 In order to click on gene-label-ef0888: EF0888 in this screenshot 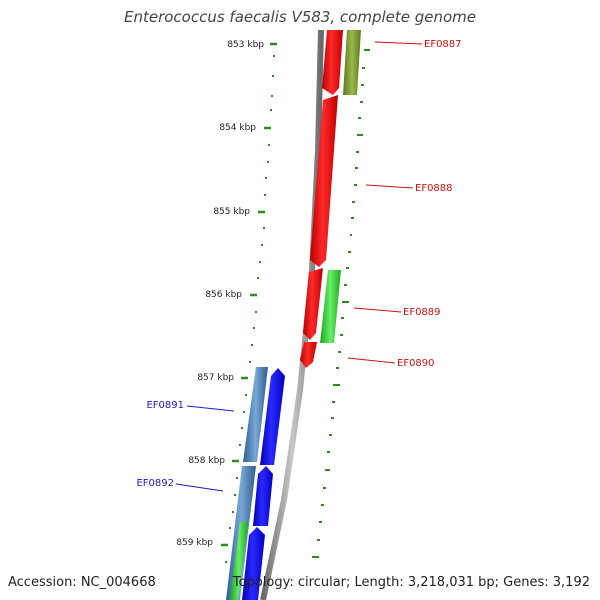, I will do `click(434, 188)`.